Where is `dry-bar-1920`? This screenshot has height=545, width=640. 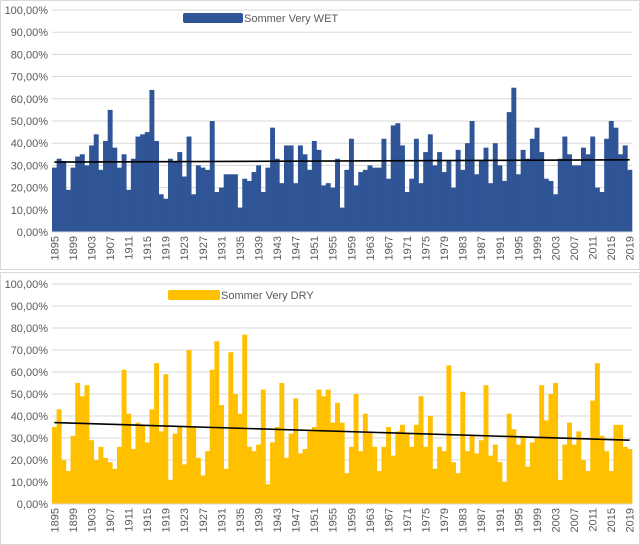 dry-bar-1920 is located at coordinates (170, 491).